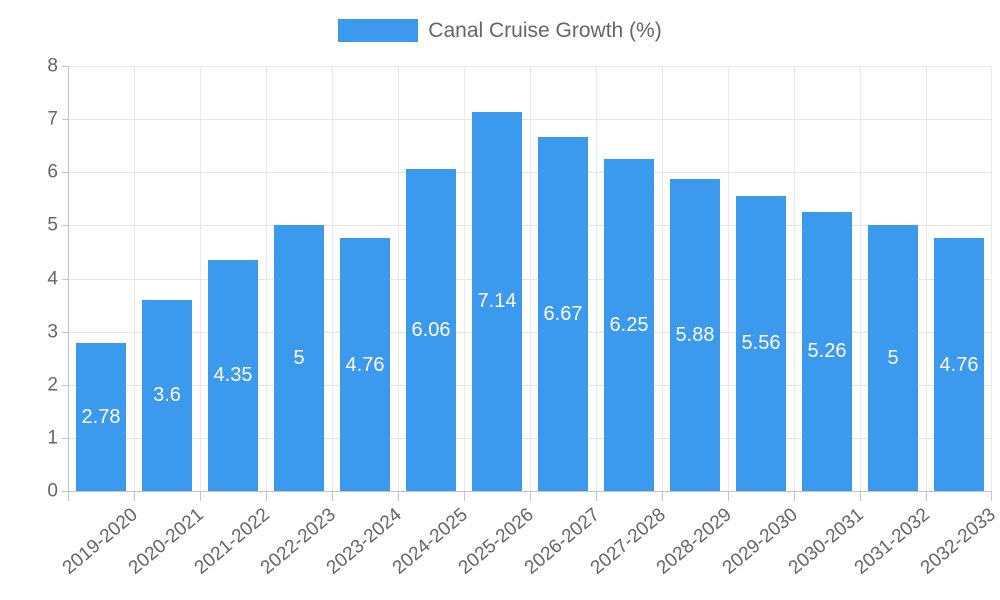 This screenshot has width=1000, height=600. What do you see at coordinates (29, 300) in the screenshot?
I see `y-axis-tick-labels: 0 1 2 3 4 5 6 7 8` at bounding box center [29, 300].